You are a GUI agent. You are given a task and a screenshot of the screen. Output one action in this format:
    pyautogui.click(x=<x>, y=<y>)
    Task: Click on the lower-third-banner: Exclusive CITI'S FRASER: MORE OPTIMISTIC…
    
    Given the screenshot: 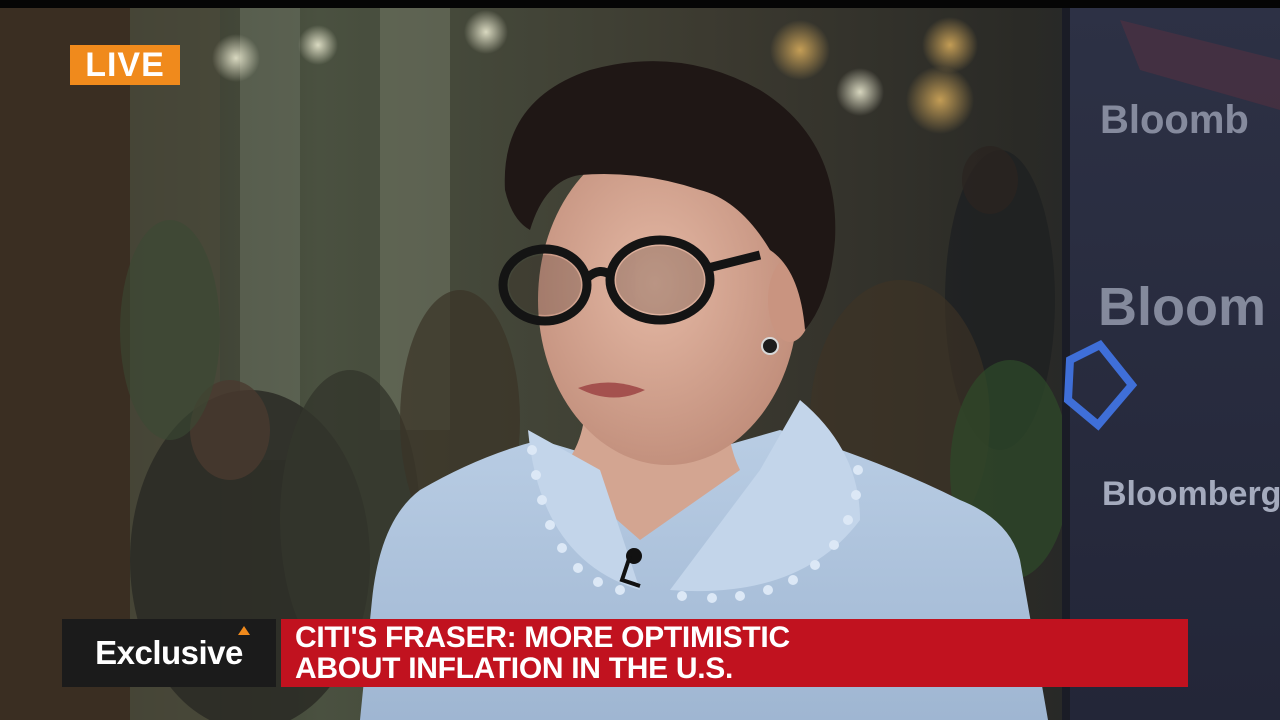 What is the action you would take?
    pyautogui.click(x=625, y=653)
    